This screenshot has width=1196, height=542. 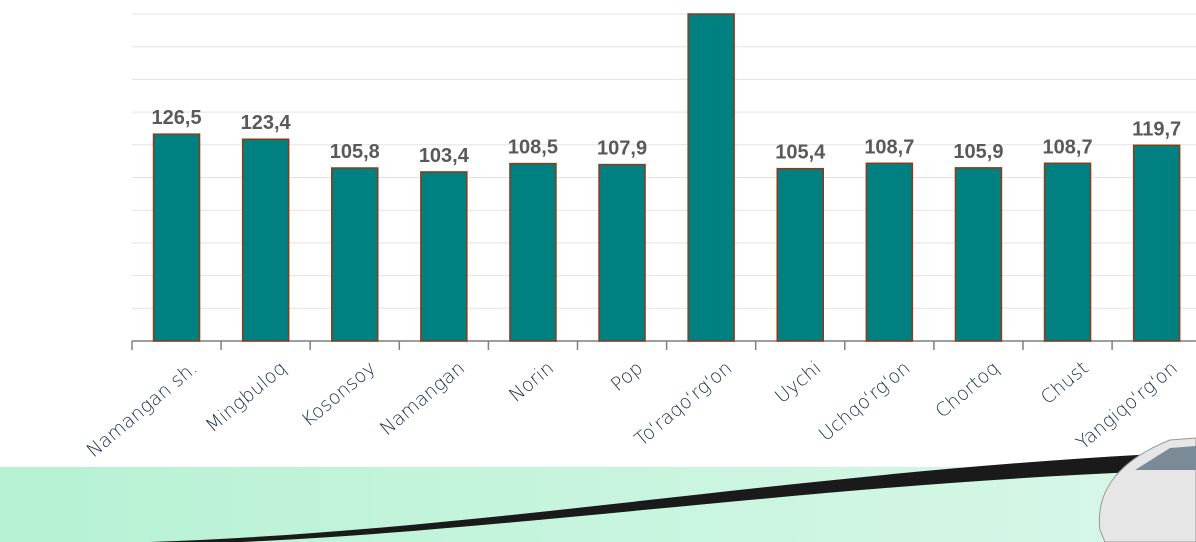 What do you see at coordinates (622, 149) in the screenshot?
I see `value-label: 107,9` at bounding box center [622, 149].